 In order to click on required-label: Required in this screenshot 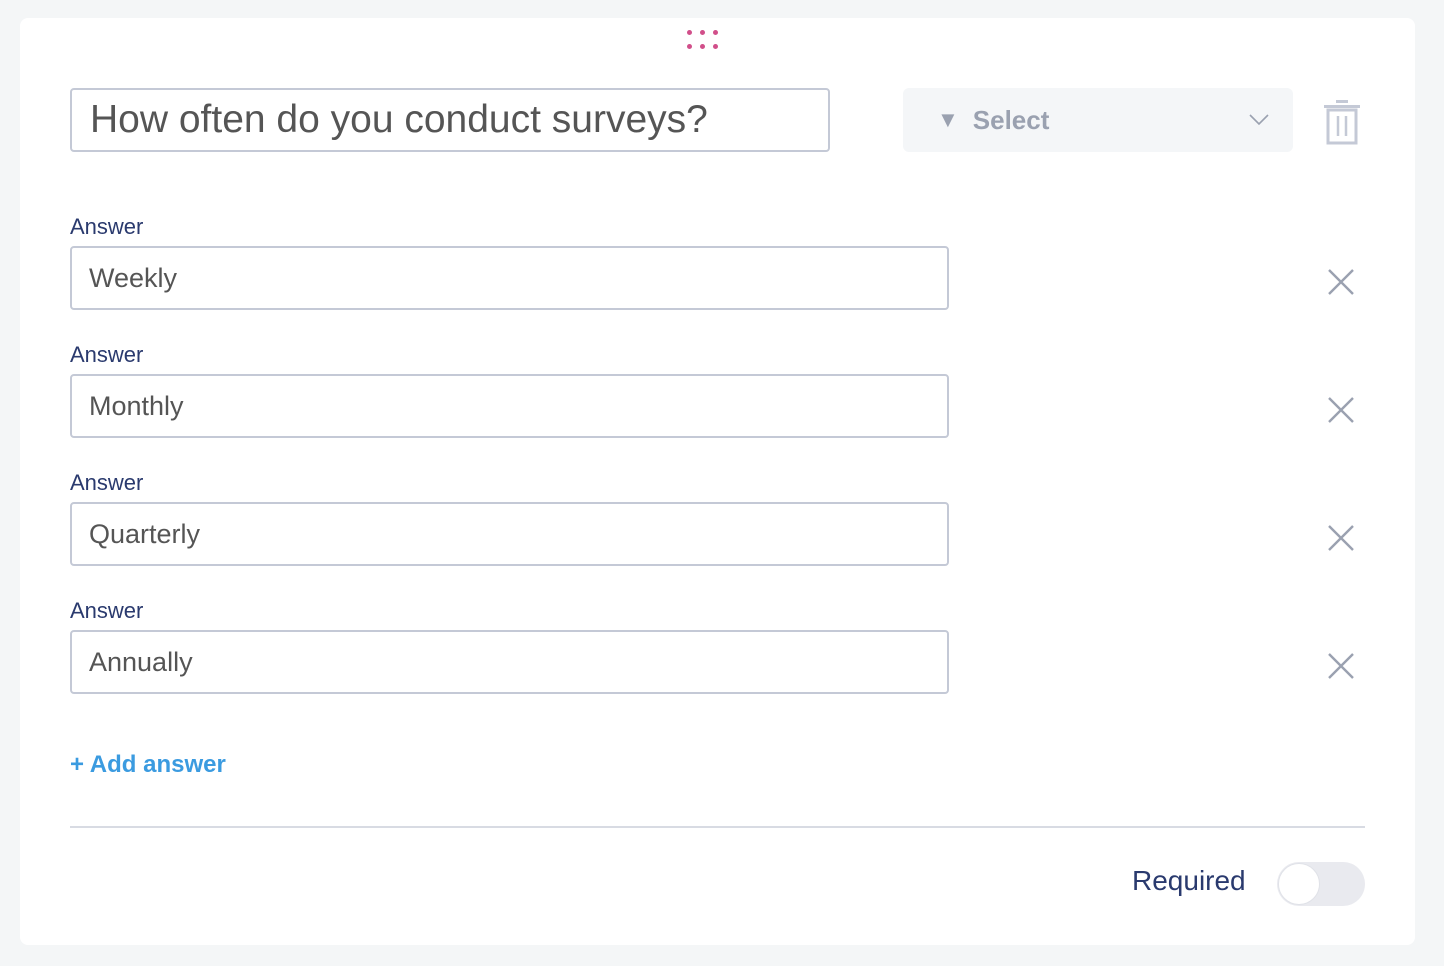, I will do `click(1189, 880)`.